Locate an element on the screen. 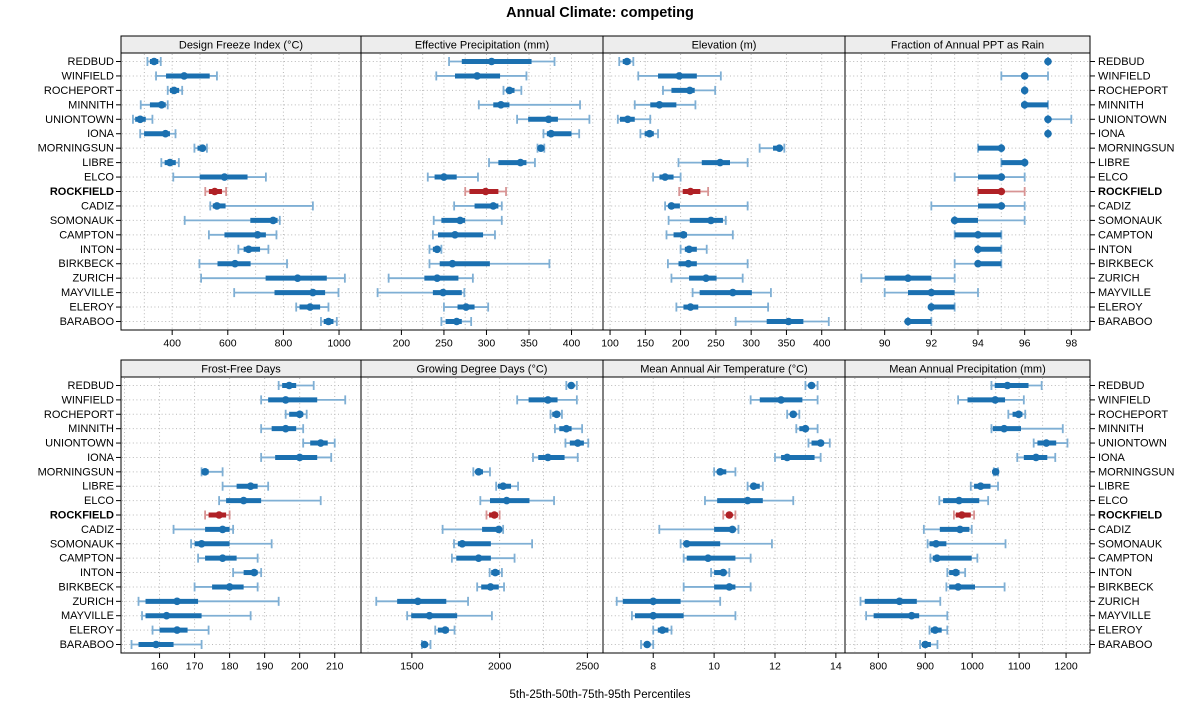 The image size is (1200, 725). chart-title: Annual Climate: competing is located at coordinates (600, 13).